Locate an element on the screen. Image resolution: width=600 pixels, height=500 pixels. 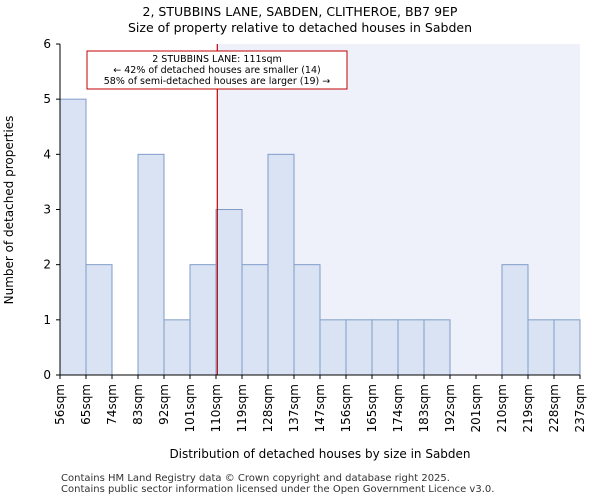
x-tick-label: 156sqm is located at coordinates (346, 408).